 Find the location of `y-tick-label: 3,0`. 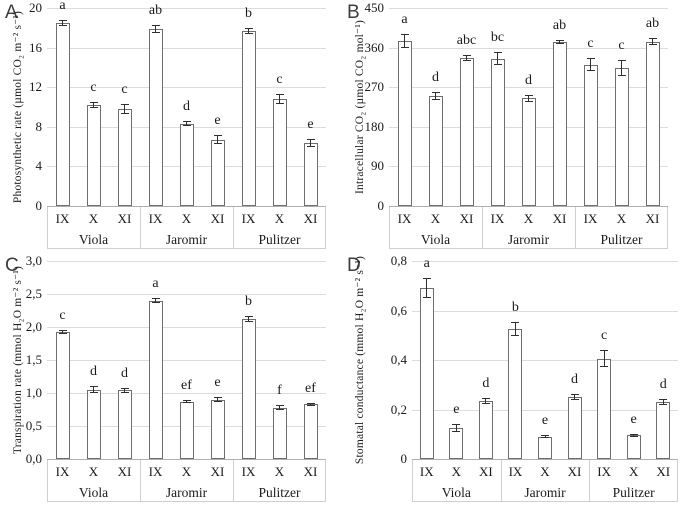

y-tick-label: 3,0 is located at coordinates (33, 260).